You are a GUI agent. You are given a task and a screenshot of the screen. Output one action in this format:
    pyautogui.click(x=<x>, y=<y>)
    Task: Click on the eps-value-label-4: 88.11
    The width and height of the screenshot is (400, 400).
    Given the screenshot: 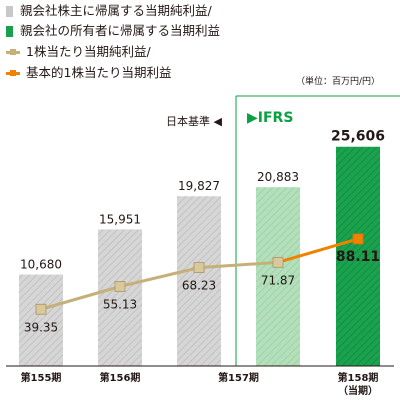 What is the action you would take?
    pyautogui.click(x=358, y=257)
    